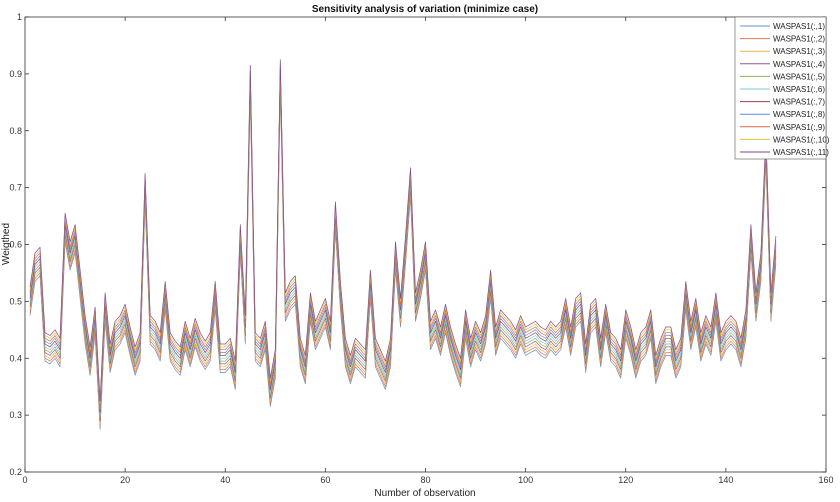 The height and width of the screenshot is (502, 840). What do you see at coordinates (825, 480) in the screenshot?
I see `x-tick-label: 160` at bounding box center [825, 480].